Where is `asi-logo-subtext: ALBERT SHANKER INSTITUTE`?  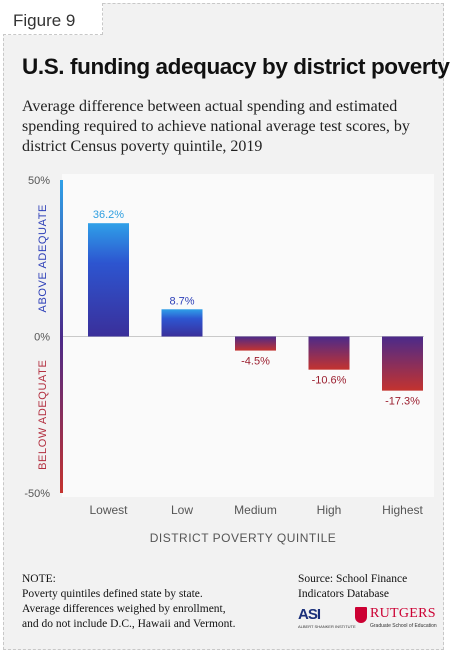 asi-logo-subtext: ALBERT SHANKER INSTITUTE is located at coordinates (327, 626).